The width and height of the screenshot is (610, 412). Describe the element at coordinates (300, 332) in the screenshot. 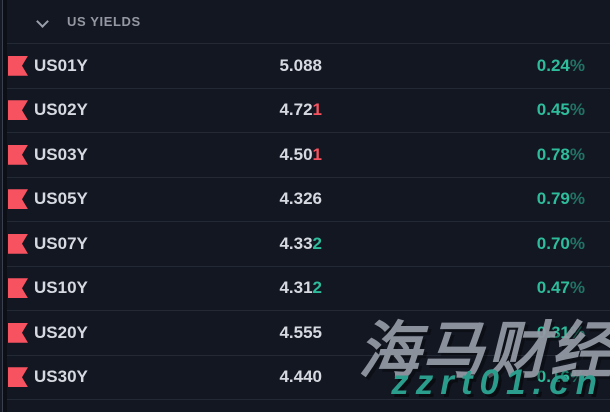

I see `last-value: 4.555` at that location.